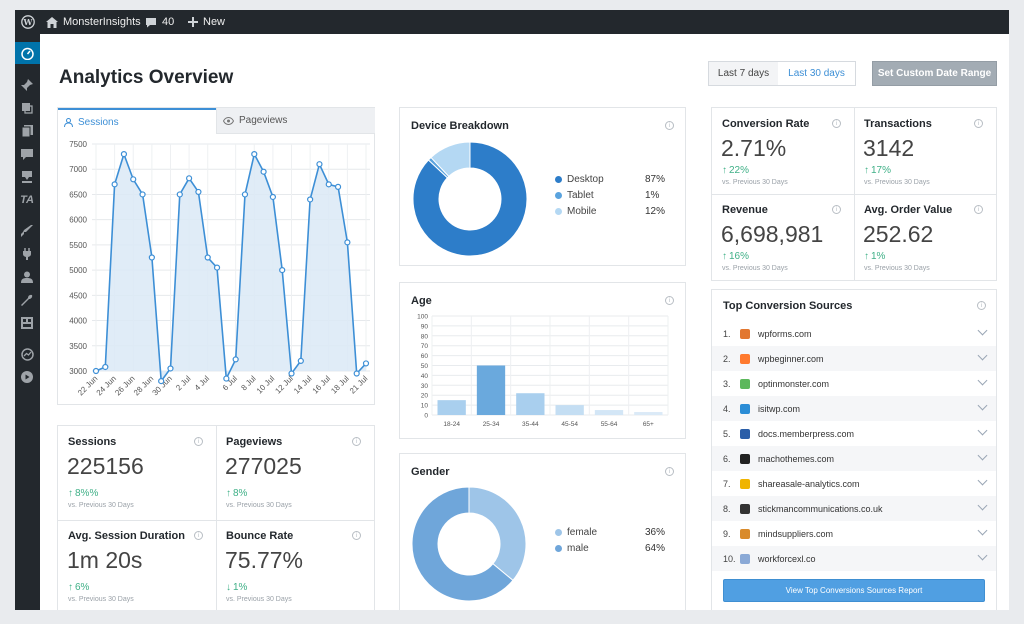  Describe the element at coordinates (809, 483) in the screenshot. I see `source-domain: shareasale-analytics.com` at that location.